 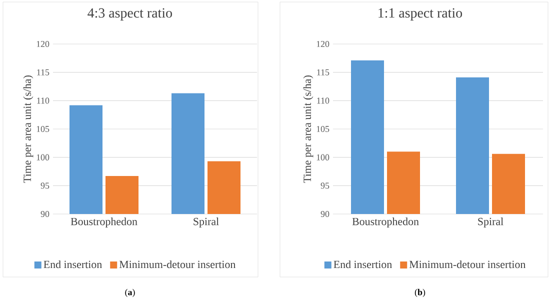 What do you see at coordinates (130, 14) in the screenshot?
I see `chart-title: 4:3 aspect ratio` at bounding box center [130, 14].